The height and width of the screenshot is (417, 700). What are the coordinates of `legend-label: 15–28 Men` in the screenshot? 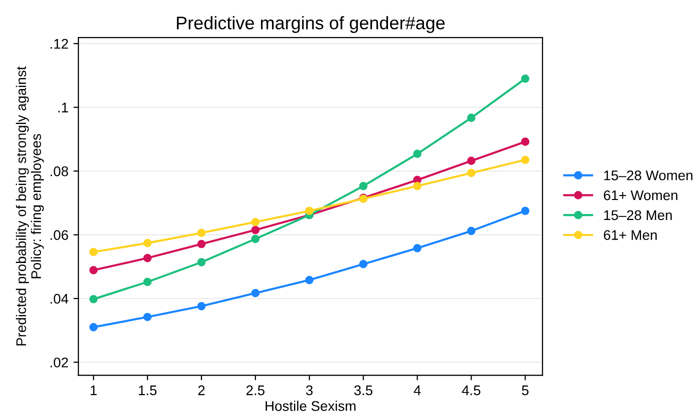 It's located at (638, 215).